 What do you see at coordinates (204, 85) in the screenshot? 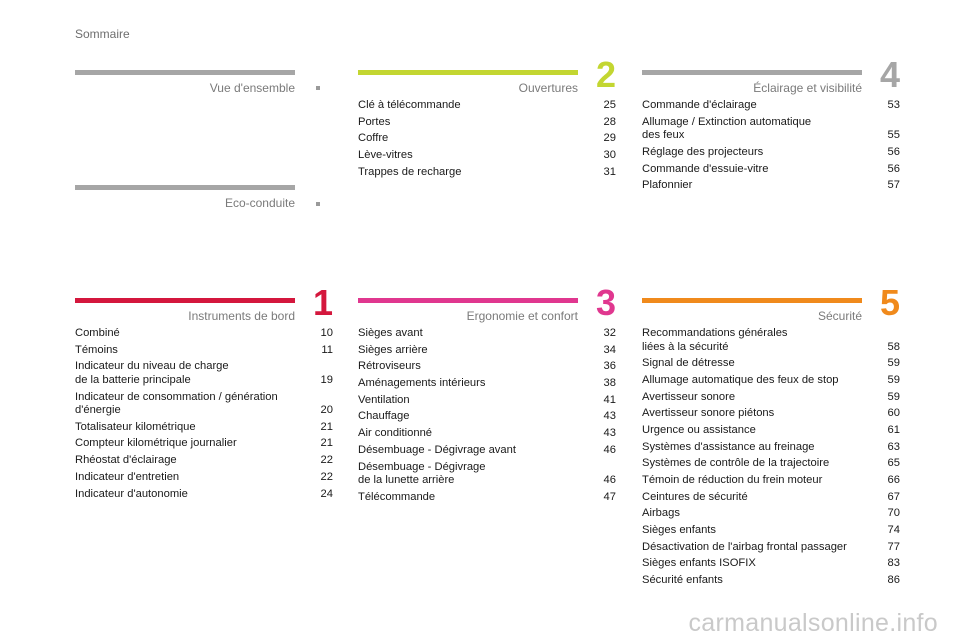
I see `section-vue: Vue d'ensemble` at bounding box center [204, 85].